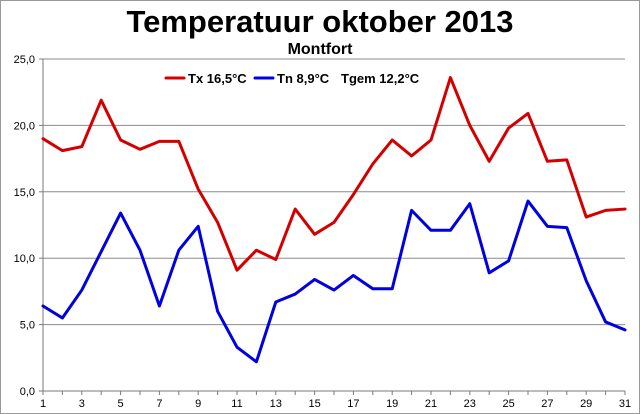 The image size is (640, 414). Describe the element at coordinates (276, 404) in the screenshot. I see `x-tick-label: 13` at that location.